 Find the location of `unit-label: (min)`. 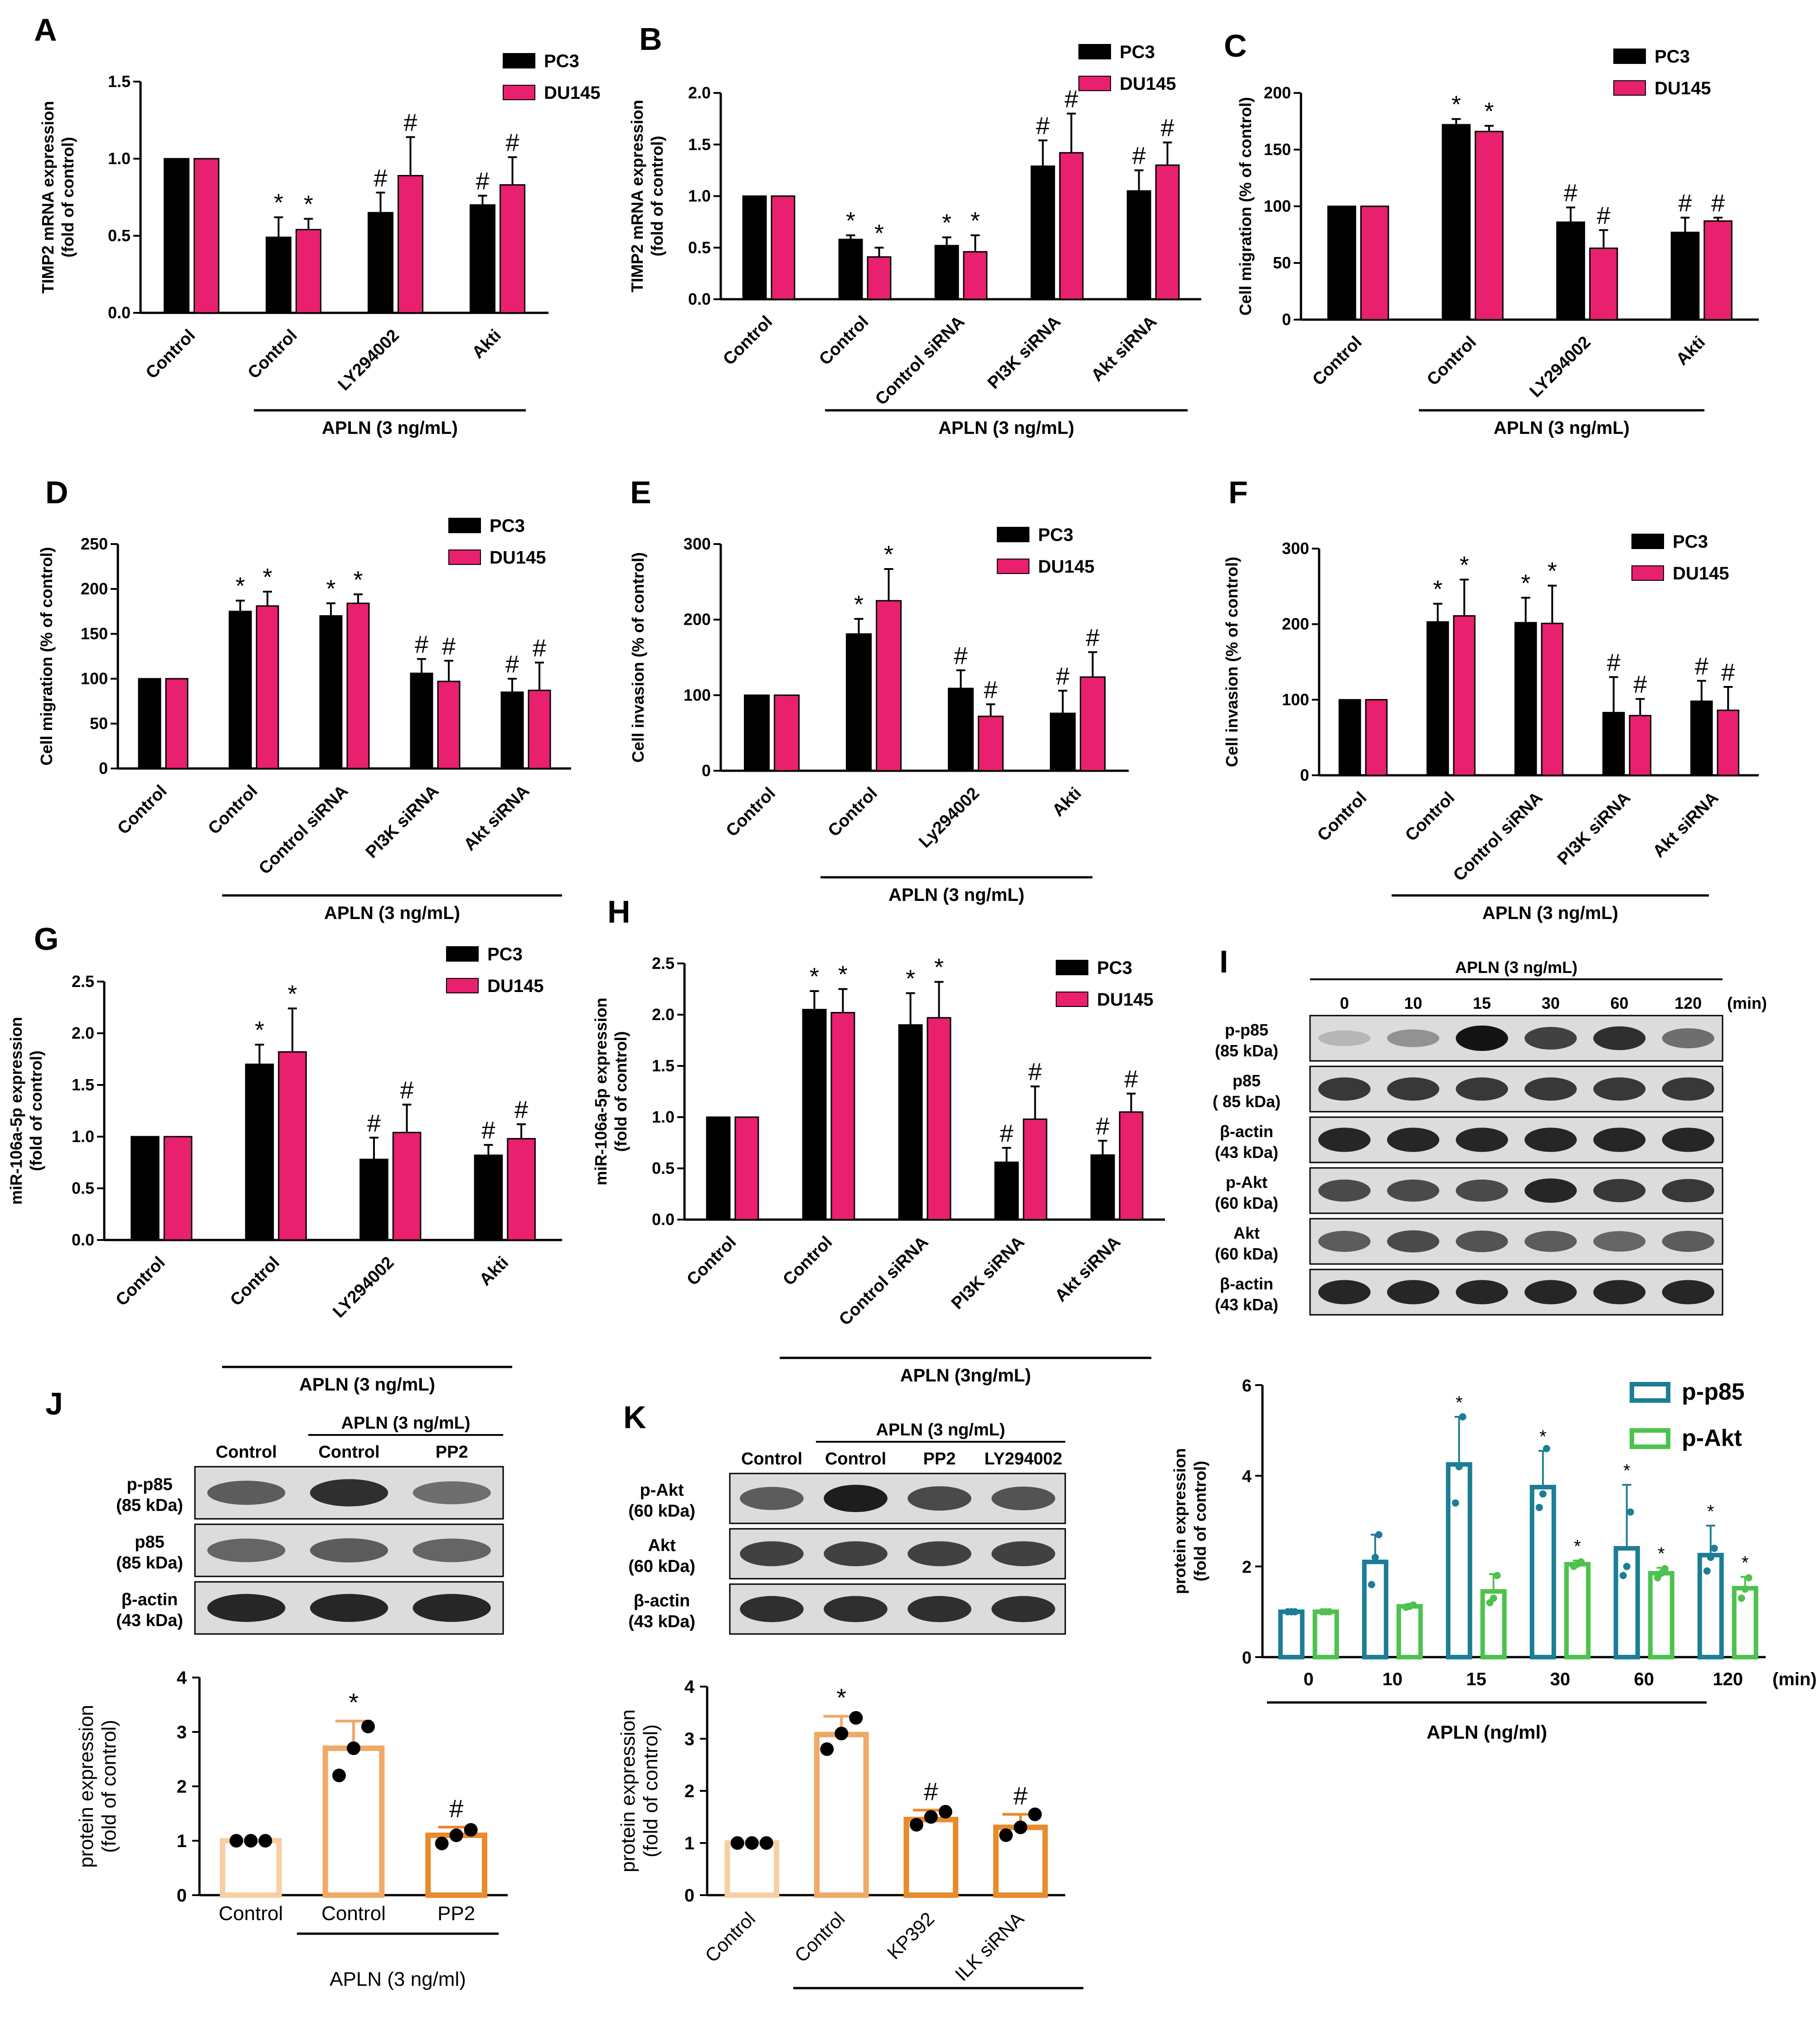

unit-label: (min) is located at coordinates (1794, 1679).